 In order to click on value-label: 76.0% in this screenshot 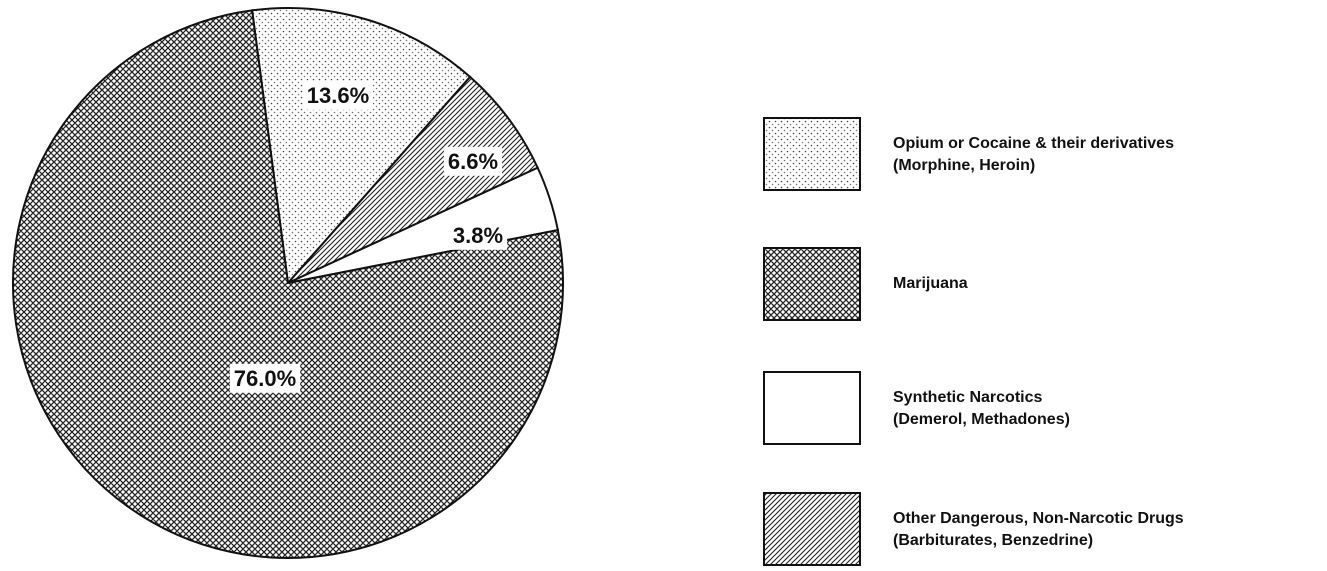, I will do `click(265, 378)`.